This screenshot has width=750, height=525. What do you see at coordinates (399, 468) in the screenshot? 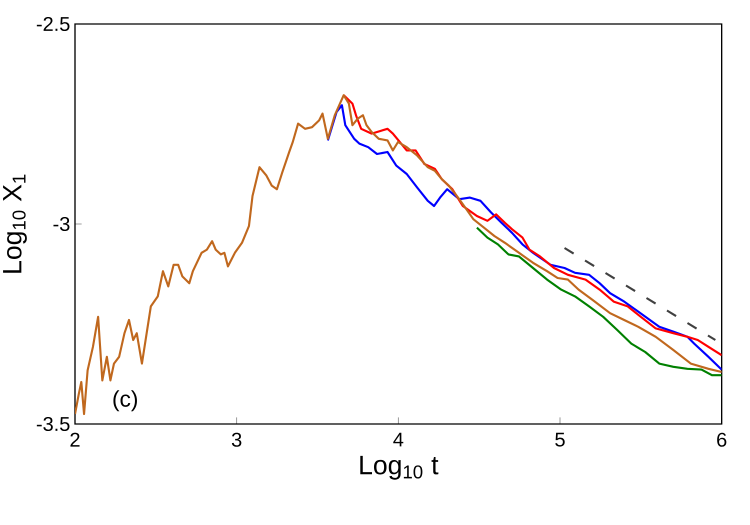
I see `x-axis-title: Log$_{10}$ t` at bounding box center [399, 468].